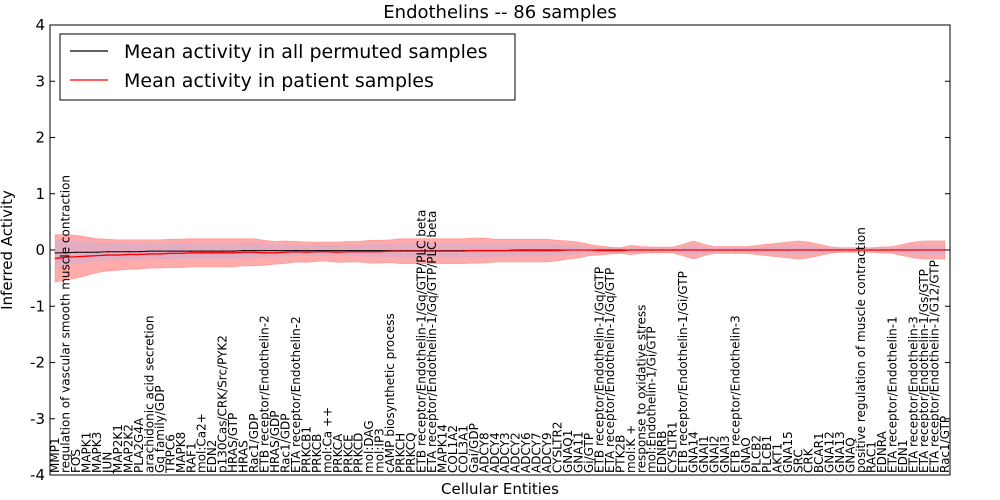 This screenshot has width=1000, height=500. I want to click on entity-label: mol:DAG, so click(369, 446).